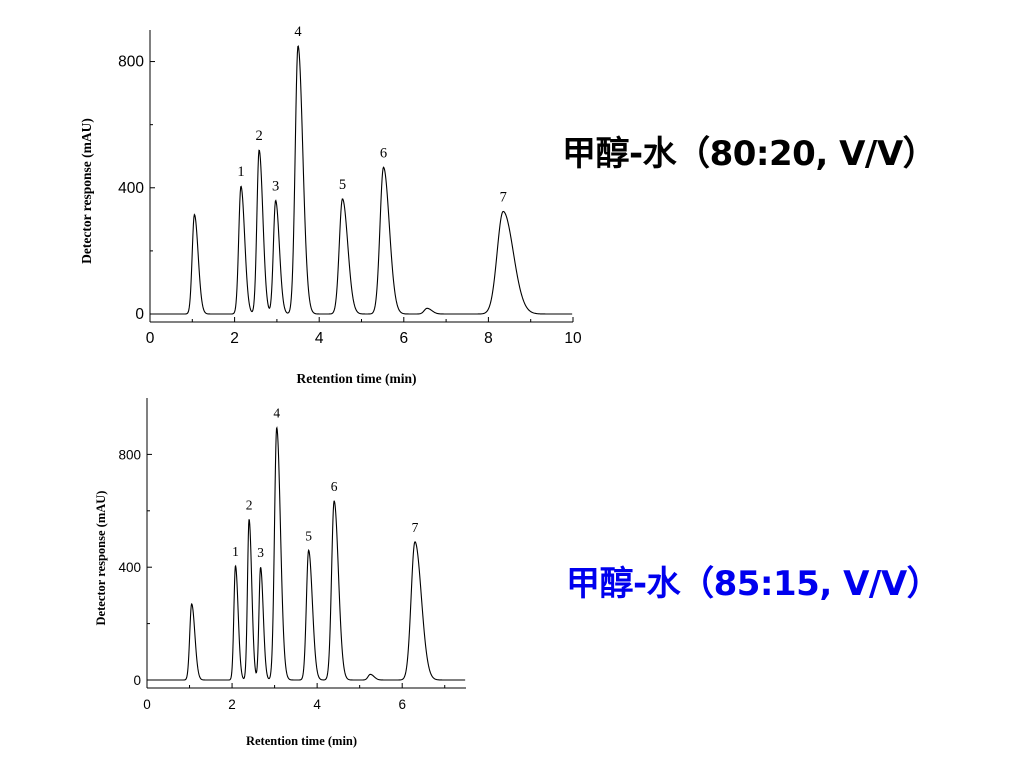 The width and height of the screenshot is (1024, 768). I want to click on x-tick-label: 10, so click(573, 338).